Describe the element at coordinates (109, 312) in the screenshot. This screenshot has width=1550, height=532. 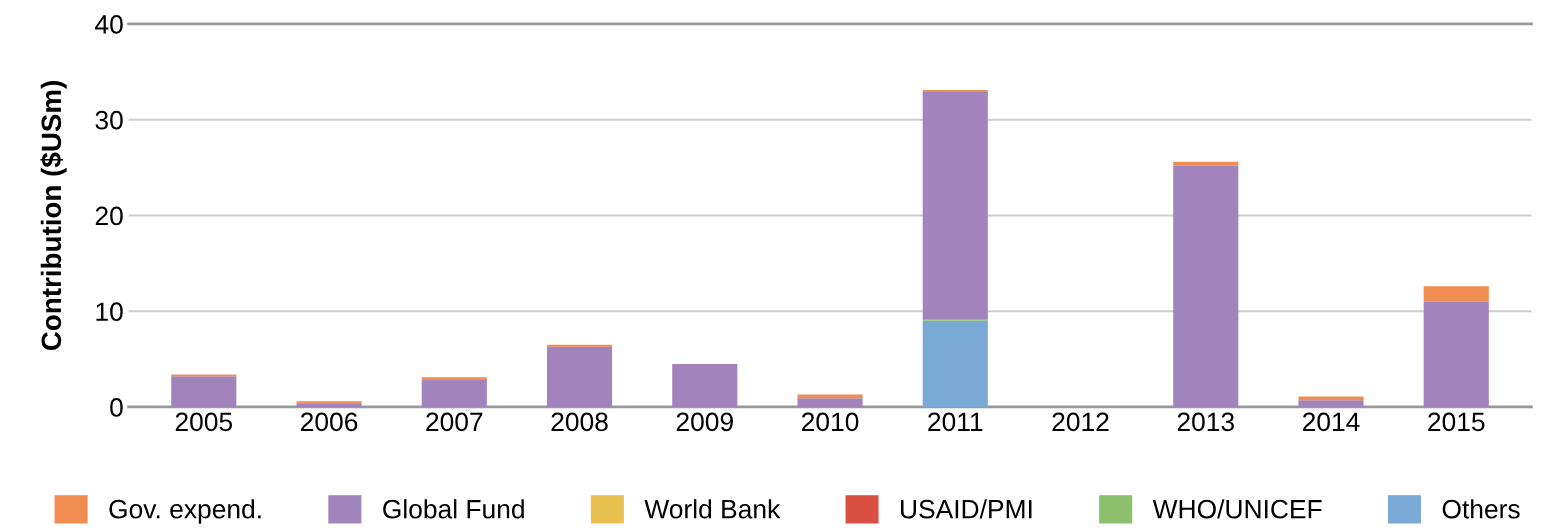
I see `y-tick-label: 10` at that location.